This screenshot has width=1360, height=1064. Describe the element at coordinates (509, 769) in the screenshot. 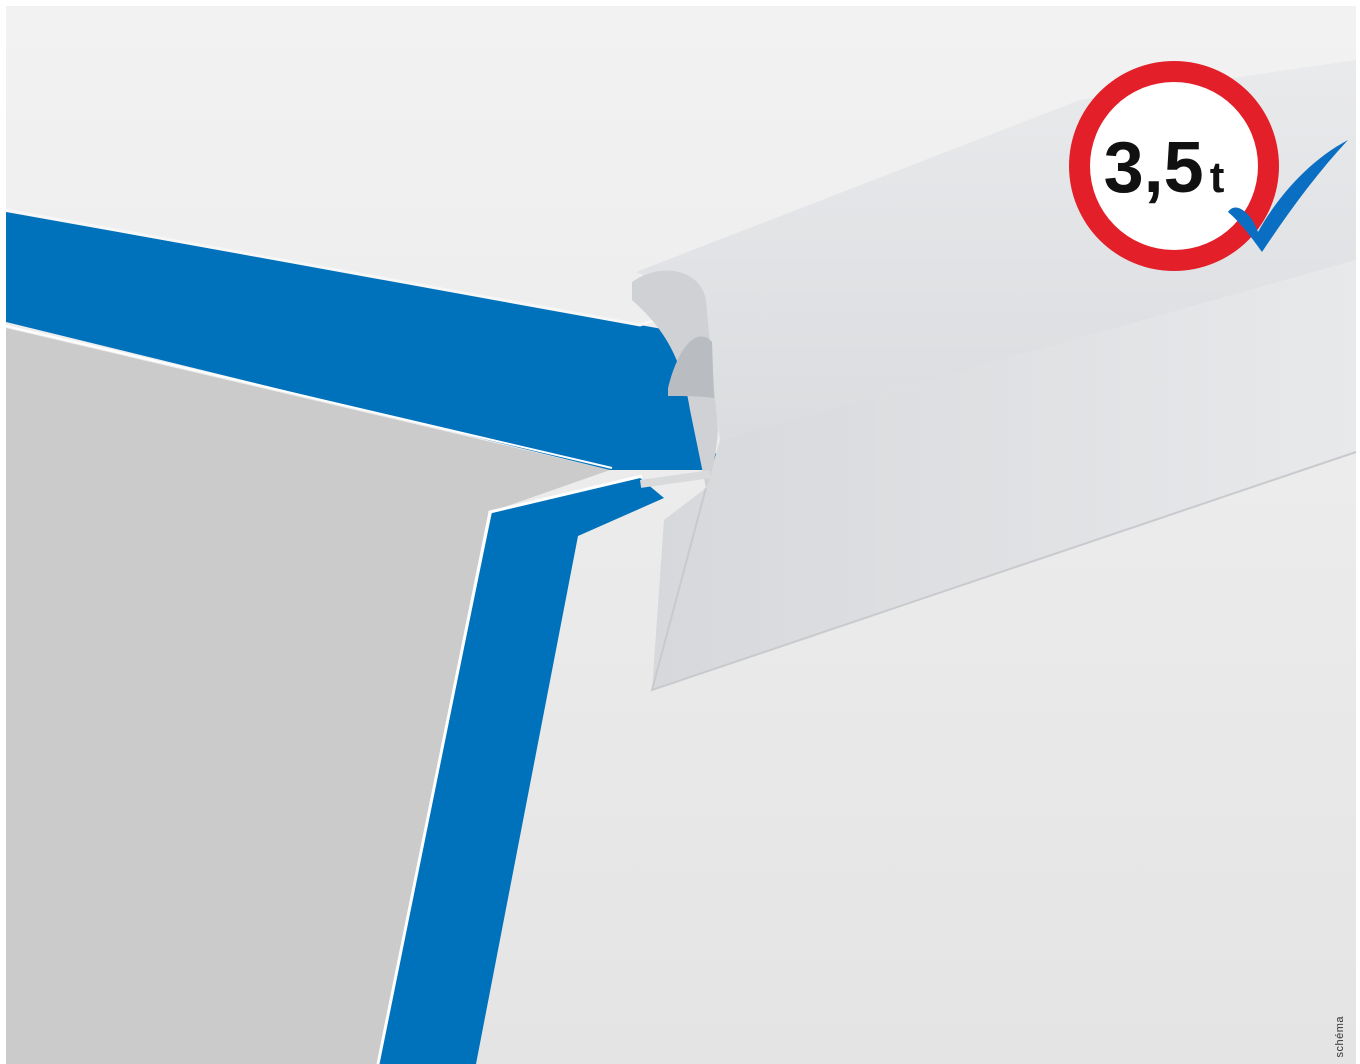

I see `pool-wall-side-edge` at that location.